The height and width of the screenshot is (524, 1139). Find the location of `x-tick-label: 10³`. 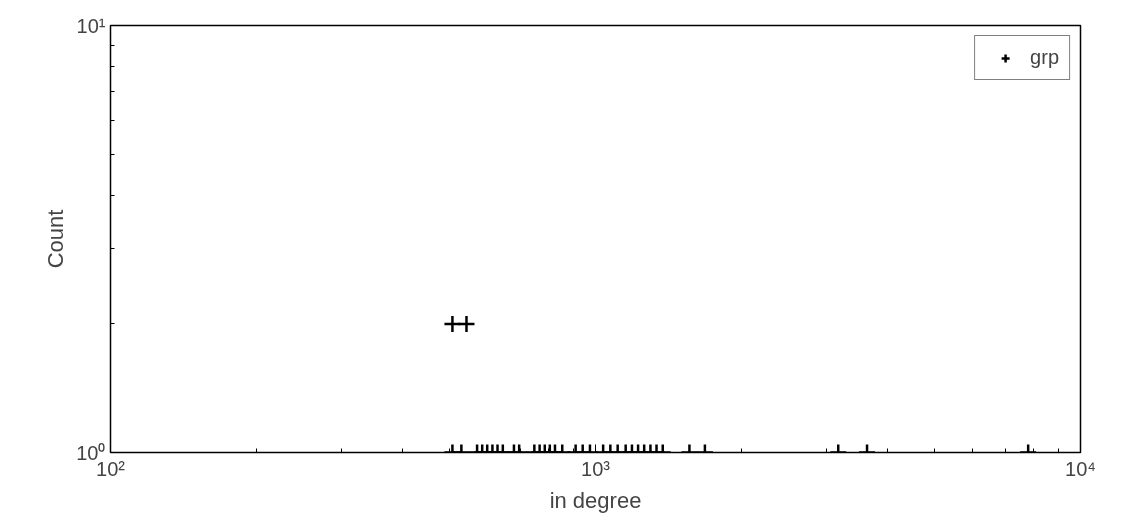

x-tick-label: 10³ is located at coordinates (596, 468).